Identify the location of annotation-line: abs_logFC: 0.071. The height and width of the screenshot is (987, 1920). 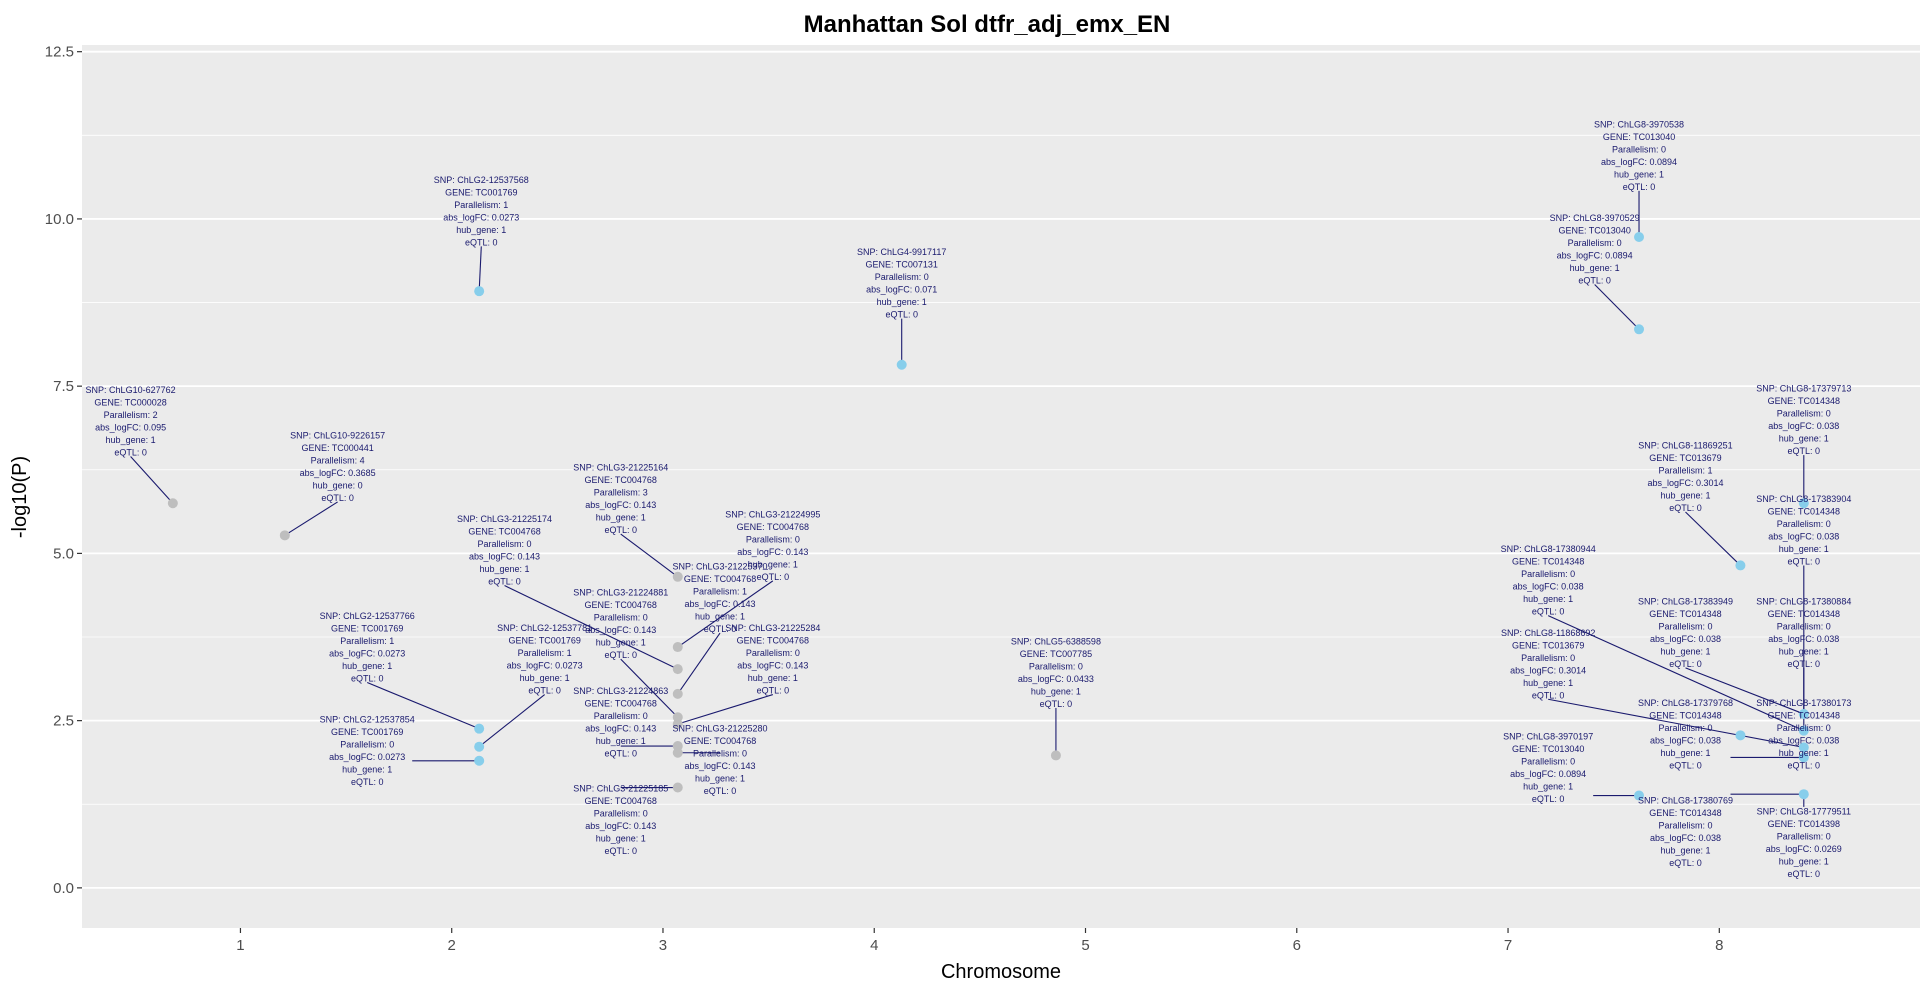
(901, 290).